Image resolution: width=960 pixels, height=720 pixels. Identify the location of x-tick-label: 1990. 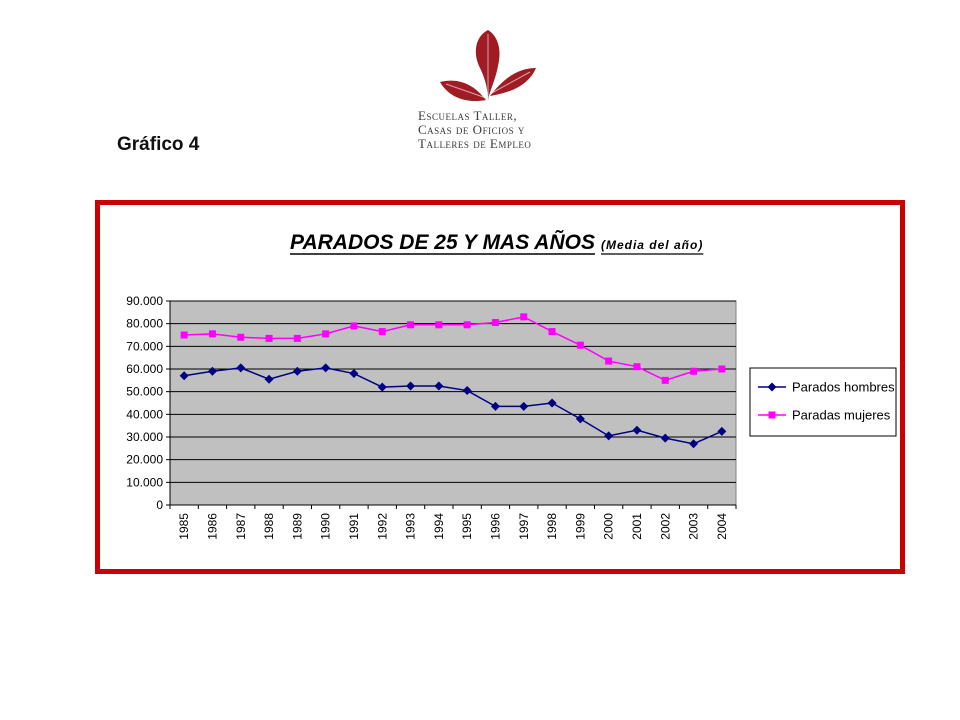
(326, 526).